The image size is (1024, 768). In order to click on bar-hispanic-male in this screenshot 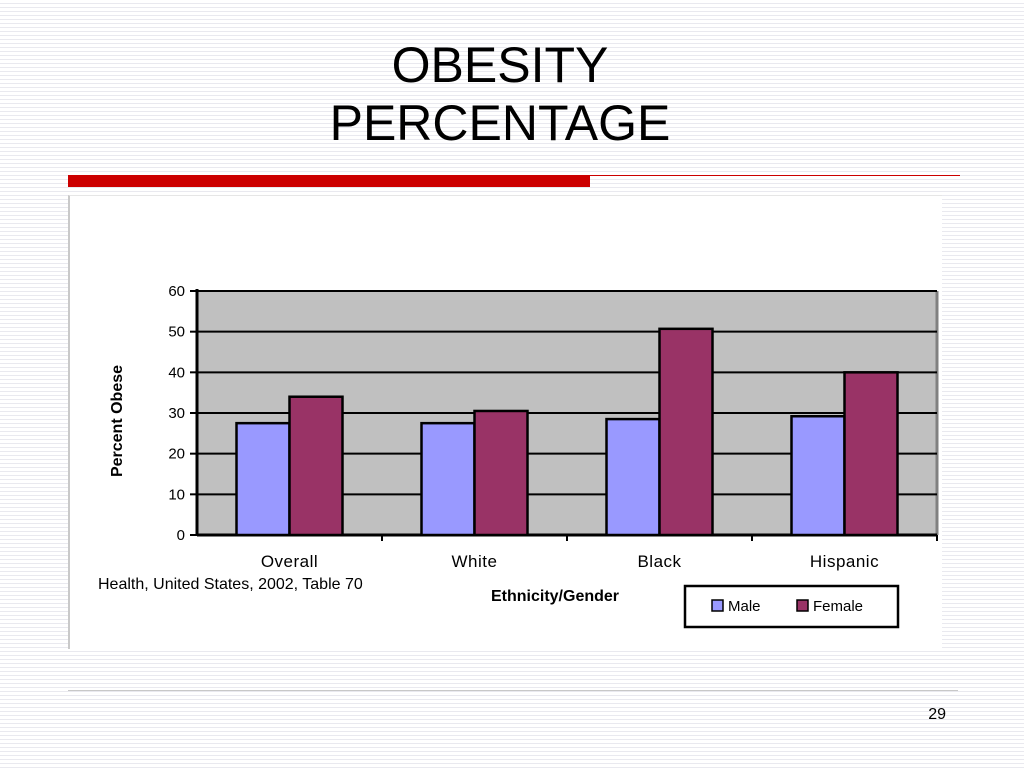, I will do `click(818, 476)`.